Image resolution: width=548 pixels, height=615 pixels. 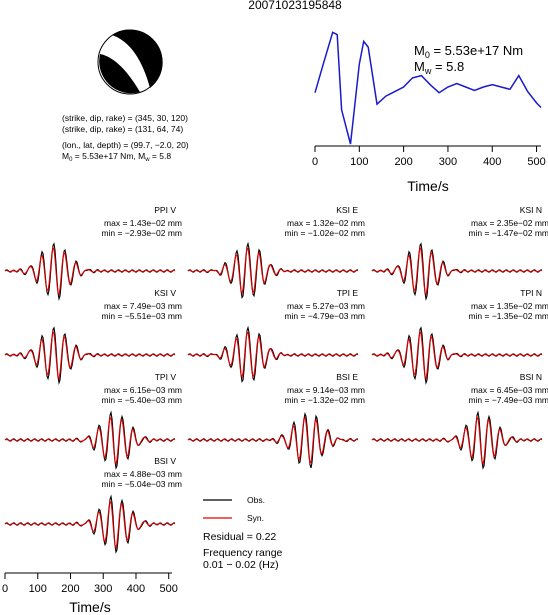 What do you see at coordinates (427, 186) in the screenshot?
I see `stf-xlabel: Time/s` at bounding box center [427, 186].